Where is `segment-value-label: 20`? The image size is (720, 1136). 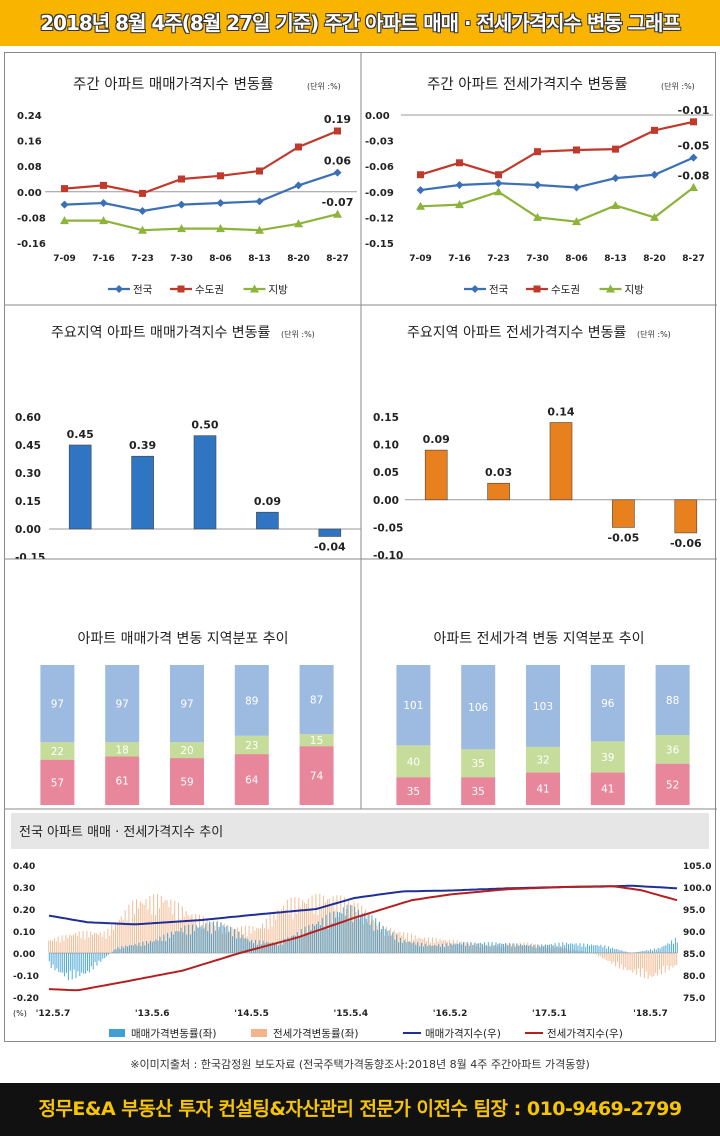
segment-value-label: 20 is located at coordinates (186, 751).